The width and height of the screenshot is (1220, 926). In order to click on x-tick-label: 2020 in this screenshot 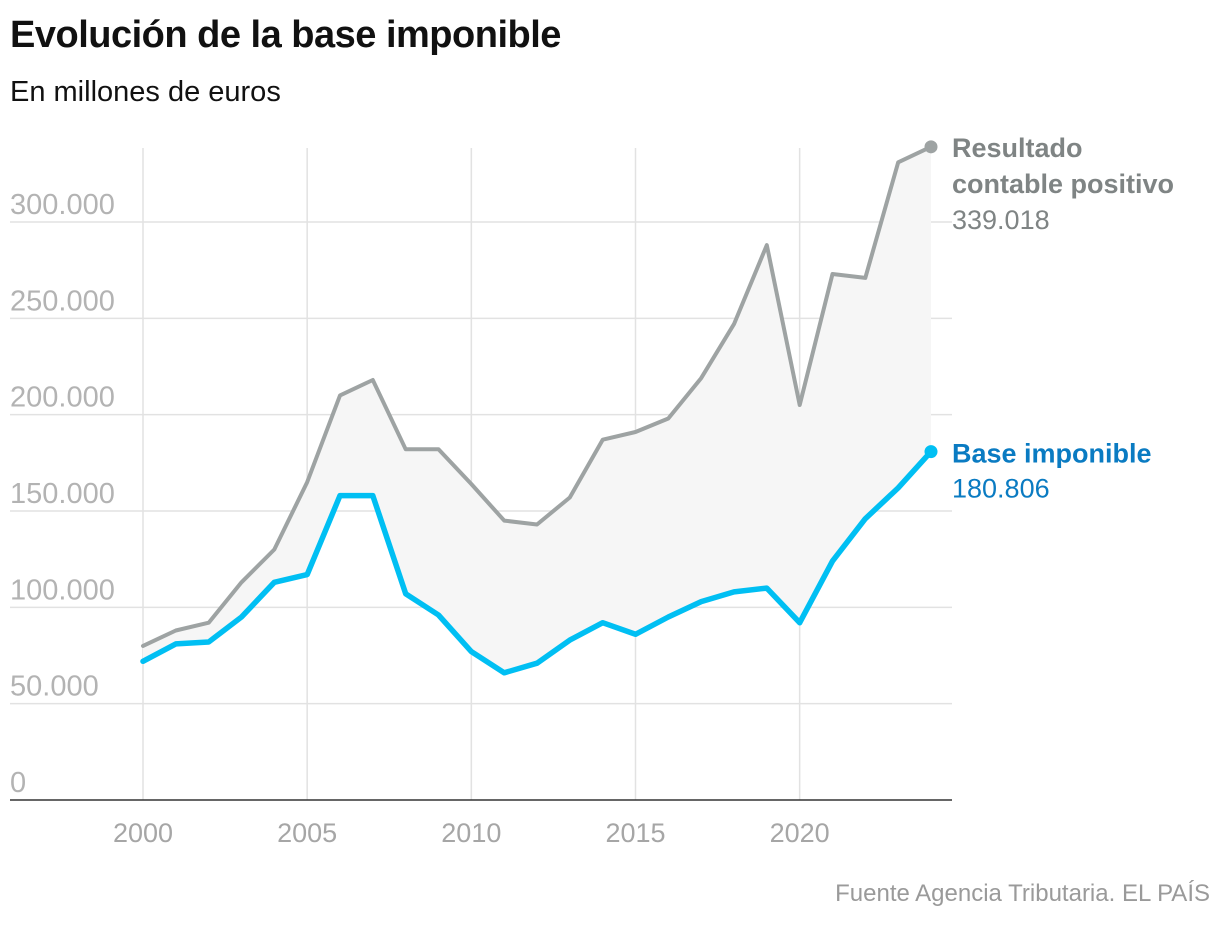, I will do `click(800, 833)`.